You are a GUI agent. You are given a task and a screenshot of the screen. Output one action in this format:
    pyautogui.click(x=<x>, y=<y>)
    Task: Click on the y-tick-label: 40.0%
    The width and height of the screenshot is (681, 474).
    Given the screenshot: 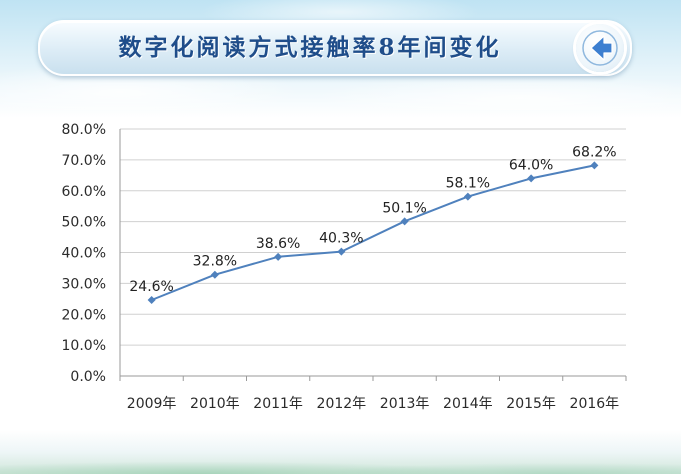 What is the action you would take?
    pyautogui.click(x=84, y=254)
    